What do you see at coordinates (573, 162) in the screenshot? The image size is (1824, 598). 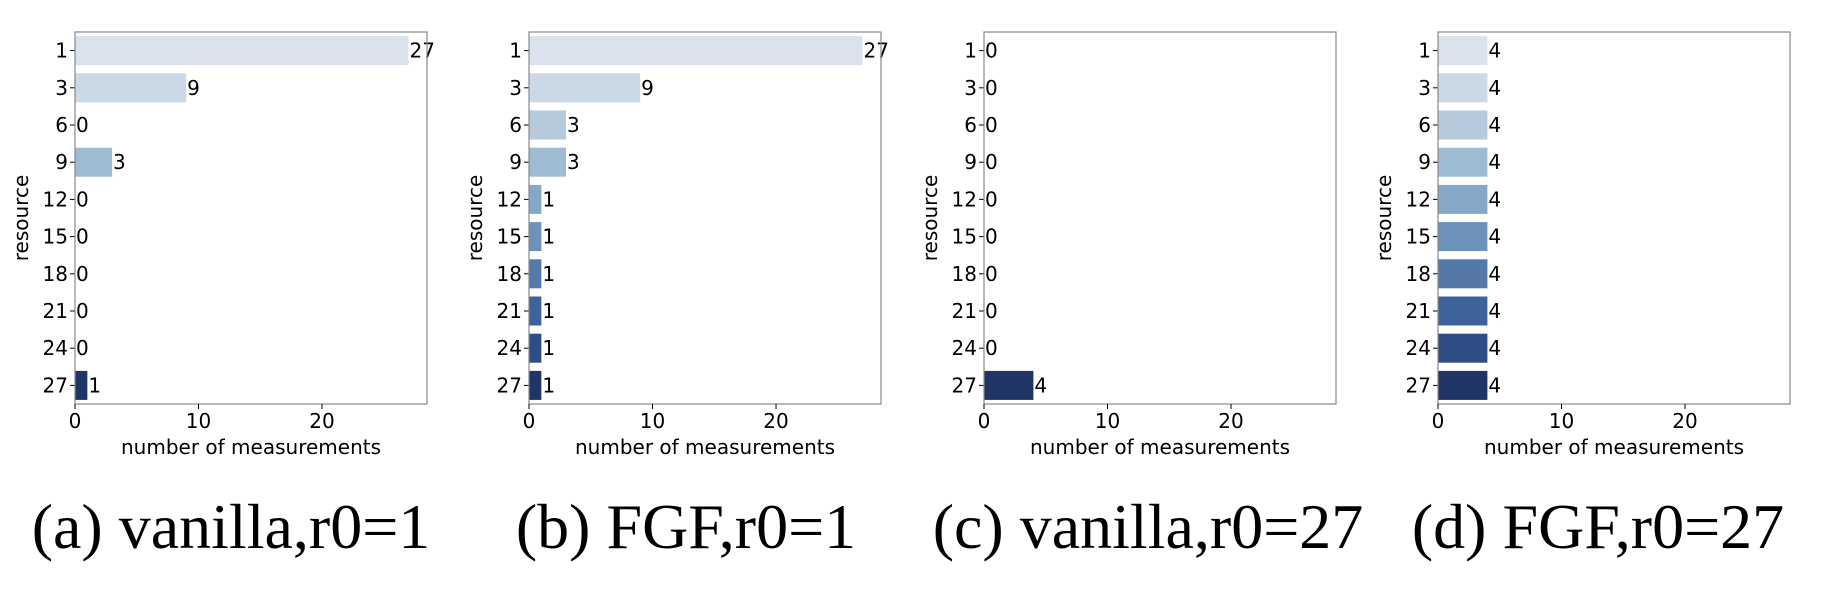 I see `bar-value-label: 3` at bounding box center [573, 162].